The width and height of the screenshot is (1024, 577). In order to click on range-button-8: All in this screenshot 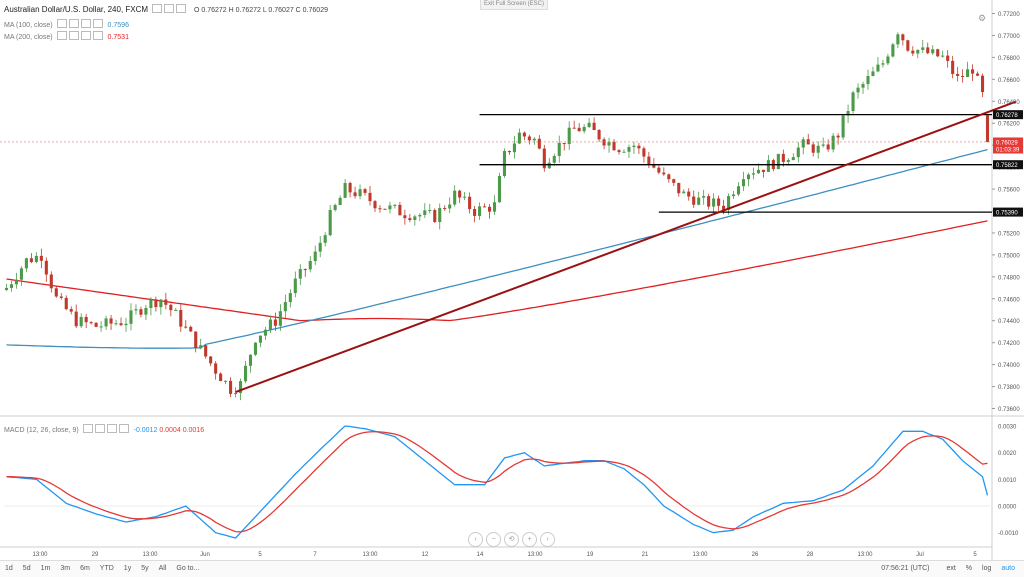, I will do `click(162, 568)`.